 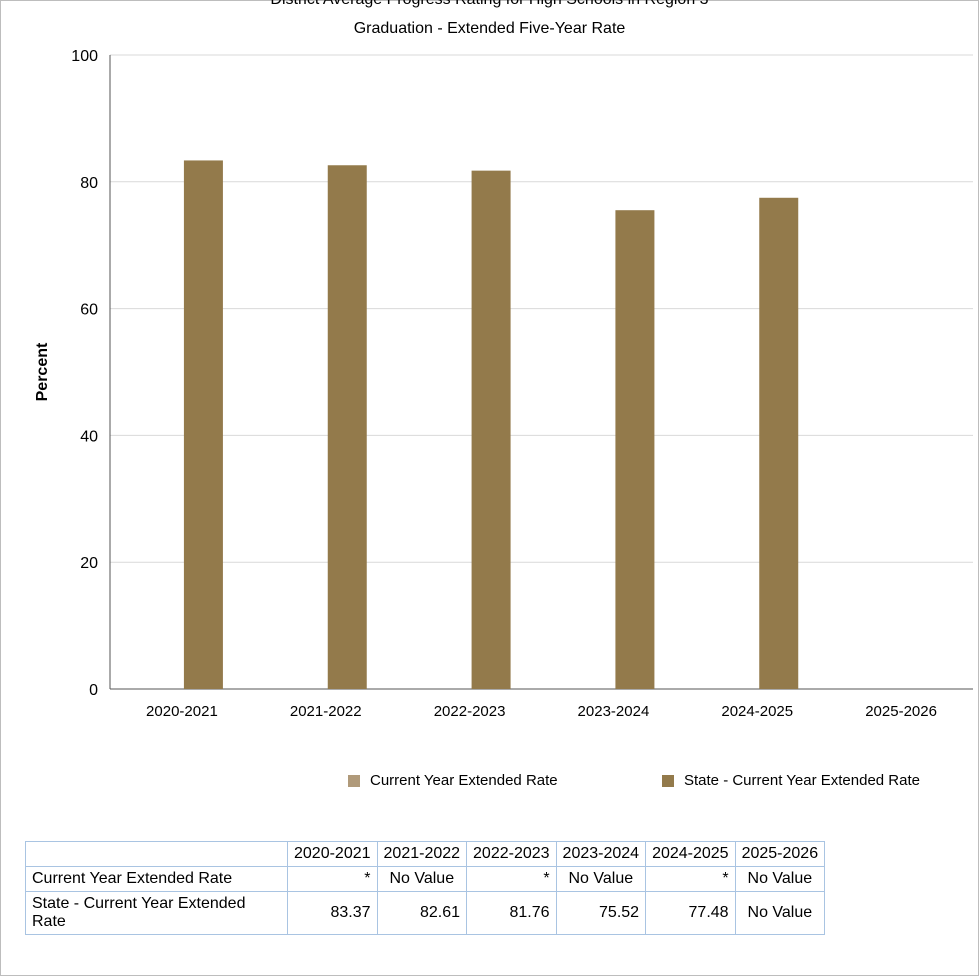 I want to click on y-tick-label: 60, so click(x=89, y=310).